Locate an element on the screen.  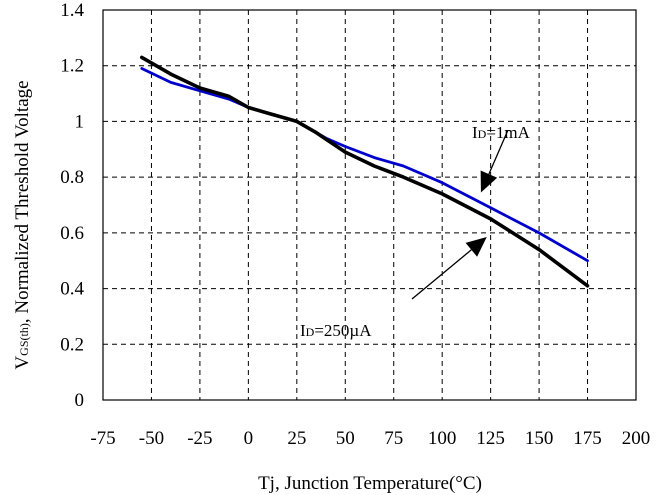
x-tick-label: -25 is located at coordinates (199, 438).